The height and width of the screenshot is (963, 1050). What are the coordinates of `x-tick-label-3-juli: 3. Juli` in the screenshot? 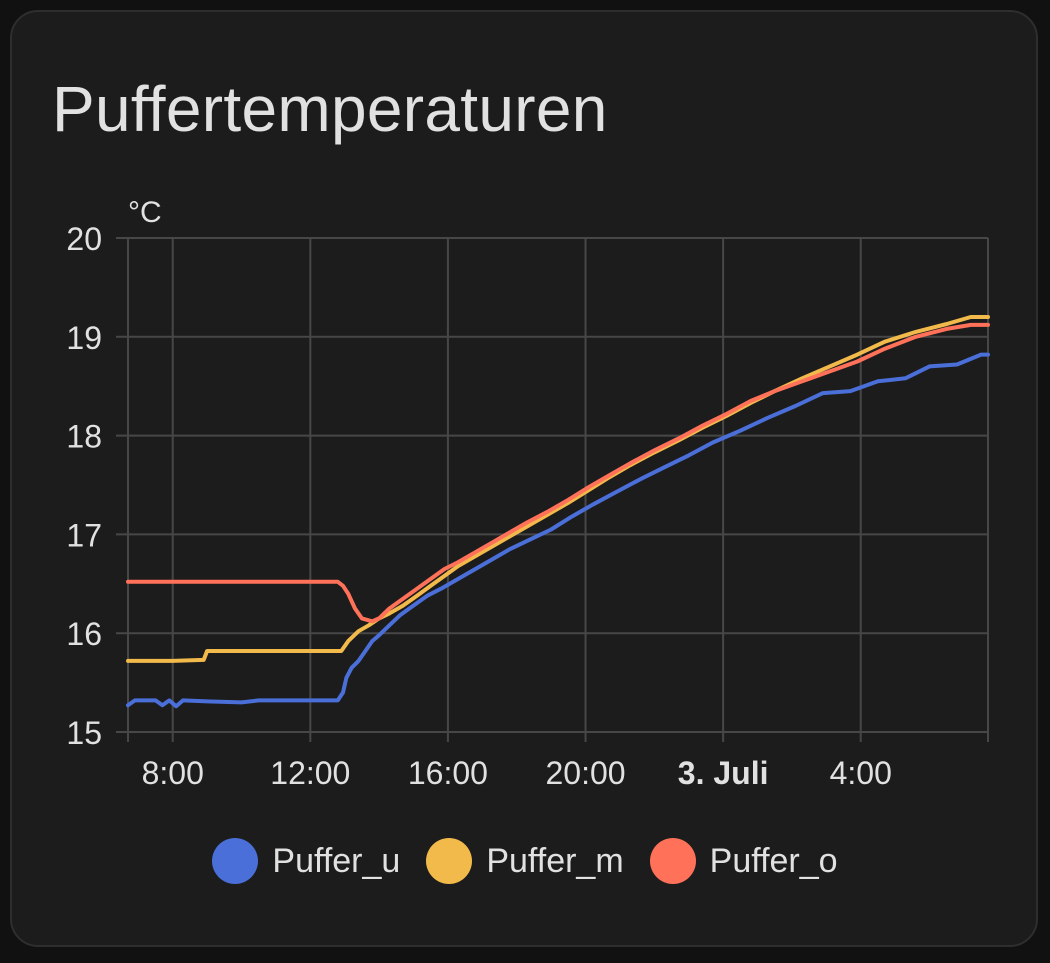 It's located at (723, 773).